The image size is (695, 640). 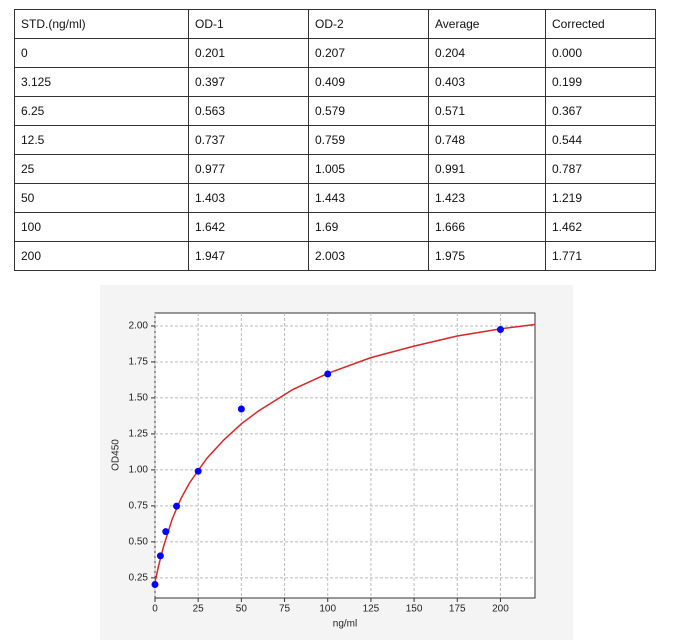 I want to click on table-cell: 0.991, so click(x=487, y=169).